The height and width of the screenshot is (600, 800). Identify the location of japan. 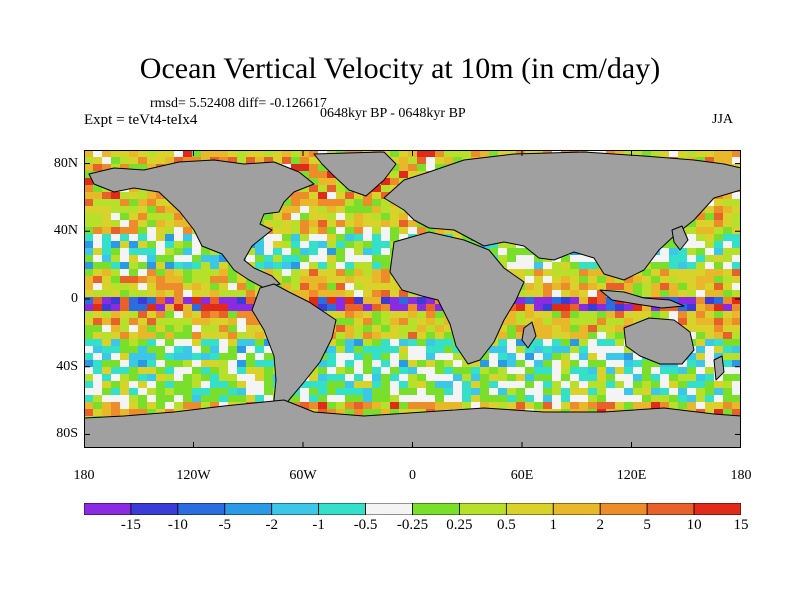
(680, 238).